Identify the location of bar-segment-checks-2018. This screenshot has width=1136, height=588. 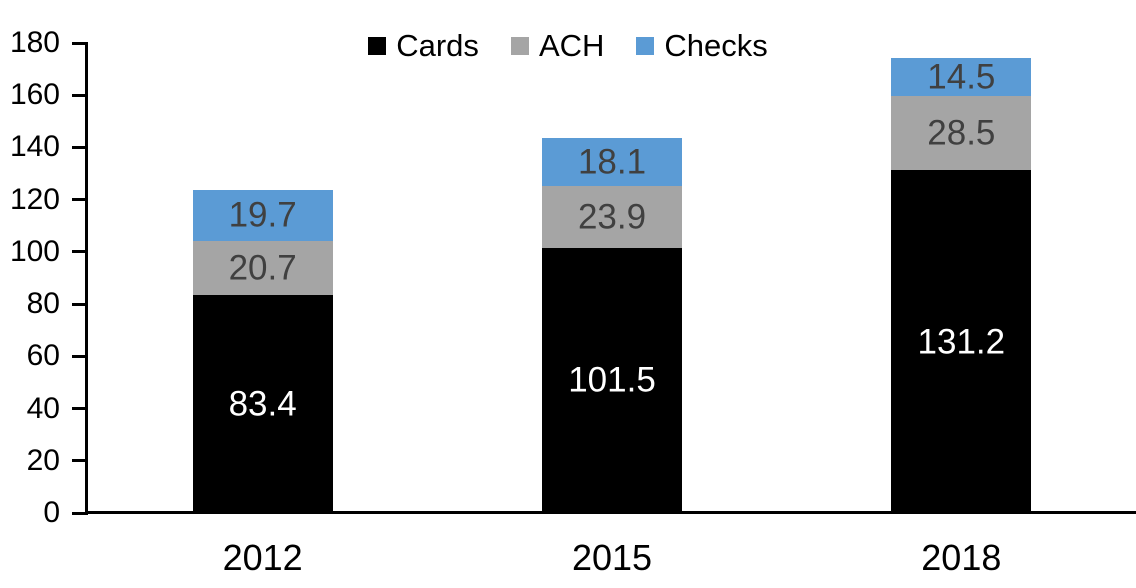
(961, 77).